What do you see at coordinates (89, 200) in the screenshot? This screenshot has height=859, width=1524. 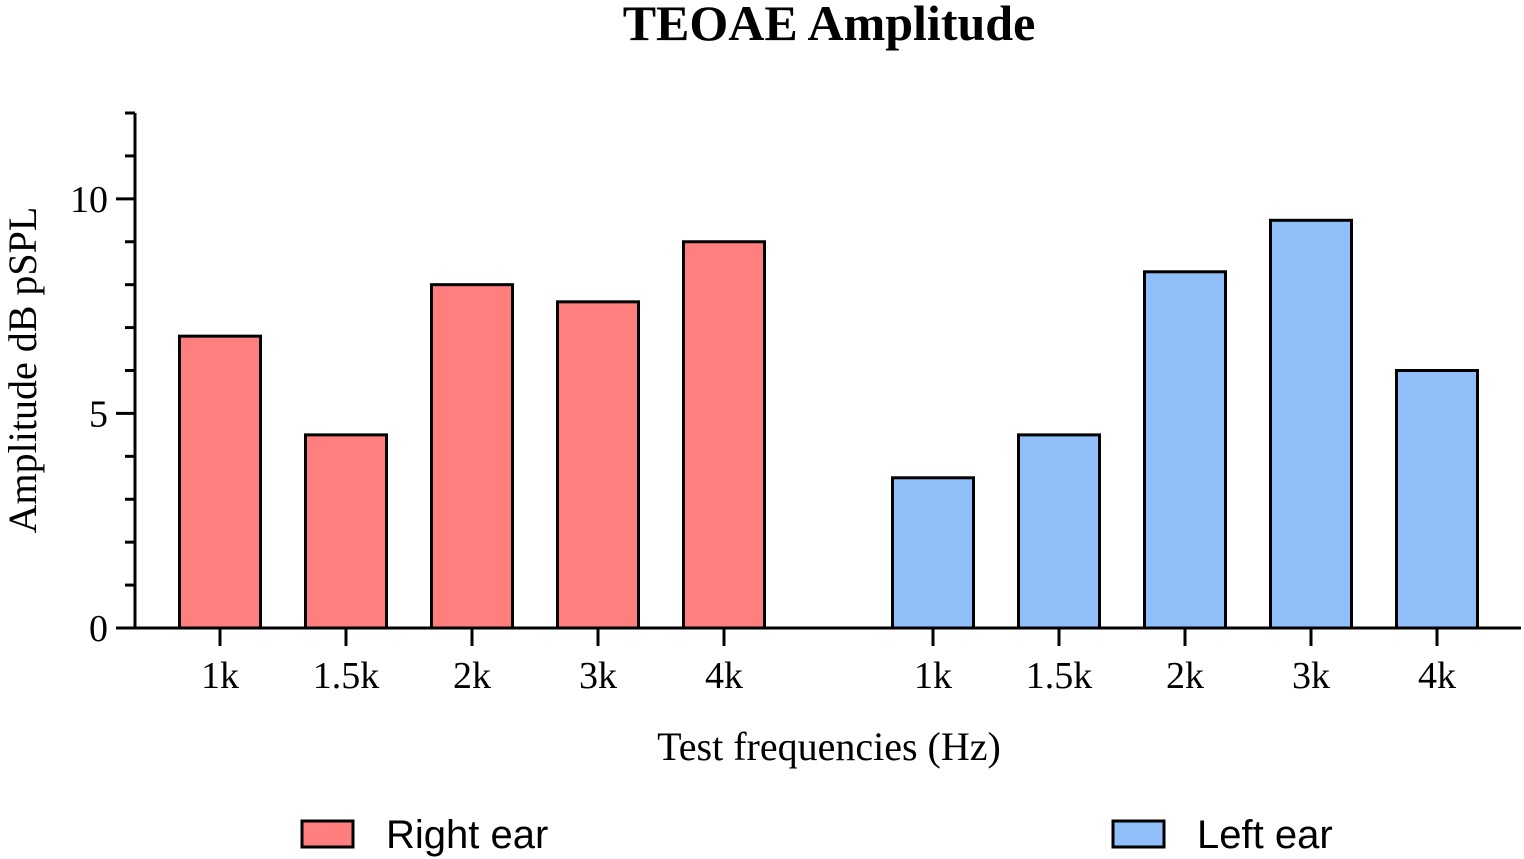 I see `y-tick-label: 10` at bounding box center [89, 200].